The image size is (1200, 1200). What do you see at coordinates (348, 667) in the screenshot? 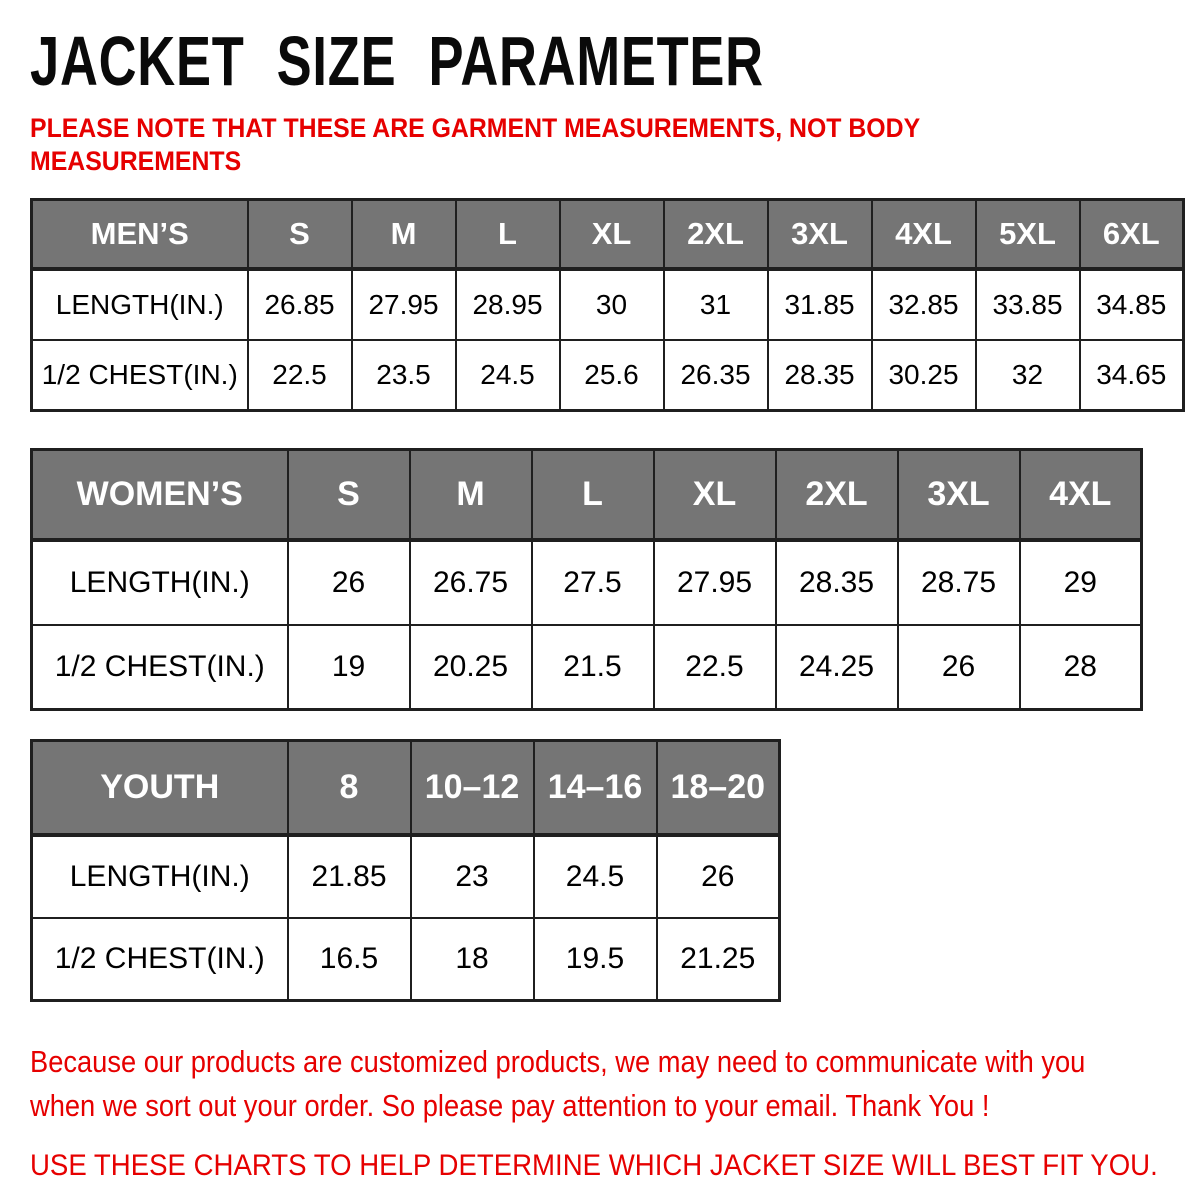
I see `size-value: 19` at bounding box center [348, 667].